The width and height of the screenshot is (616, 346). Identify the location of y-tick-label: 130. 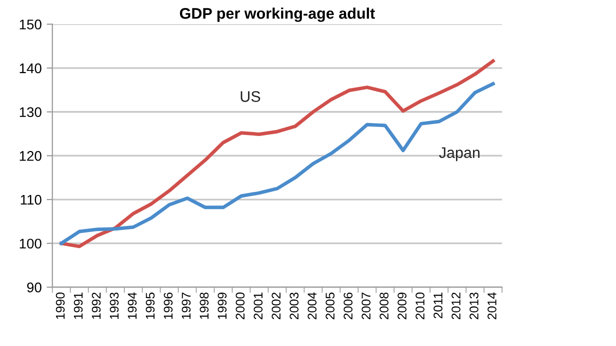
(31, 112).